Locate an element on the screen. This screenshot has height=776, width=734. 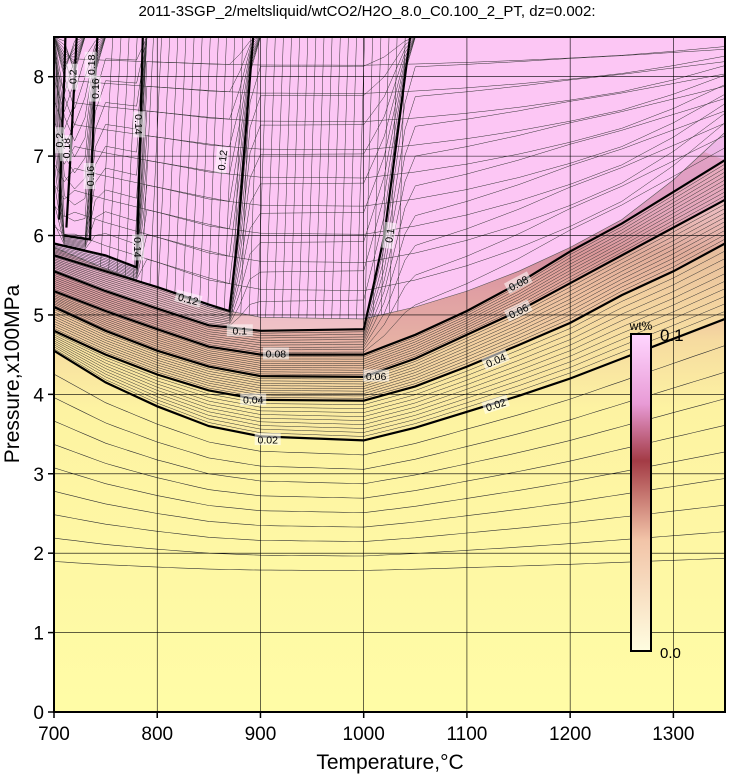
y-tick-label: 2 is located at coordinates (38, 554).